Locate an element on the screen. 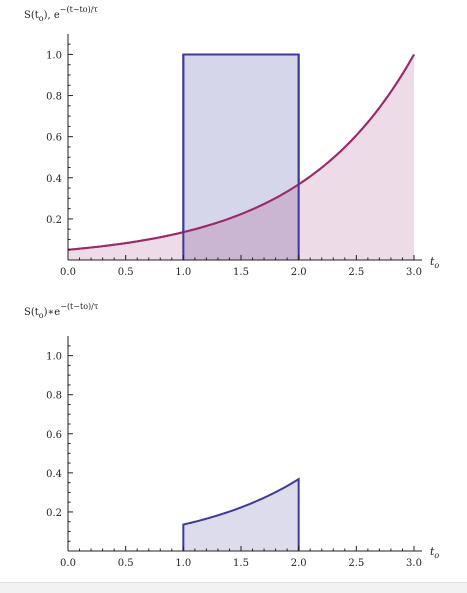 The image size is (467, 593). chart1-xtick-label-2: 1.0 is located at coordinates (183, 563).